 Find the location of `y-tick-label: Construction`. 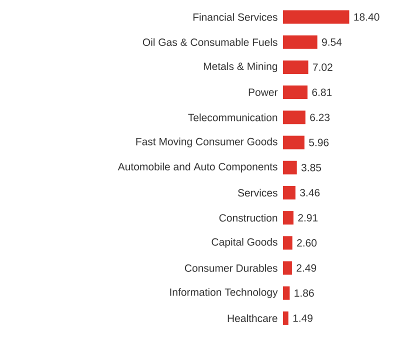

y-tick-label: Construction is located at coordinates (248, 218).